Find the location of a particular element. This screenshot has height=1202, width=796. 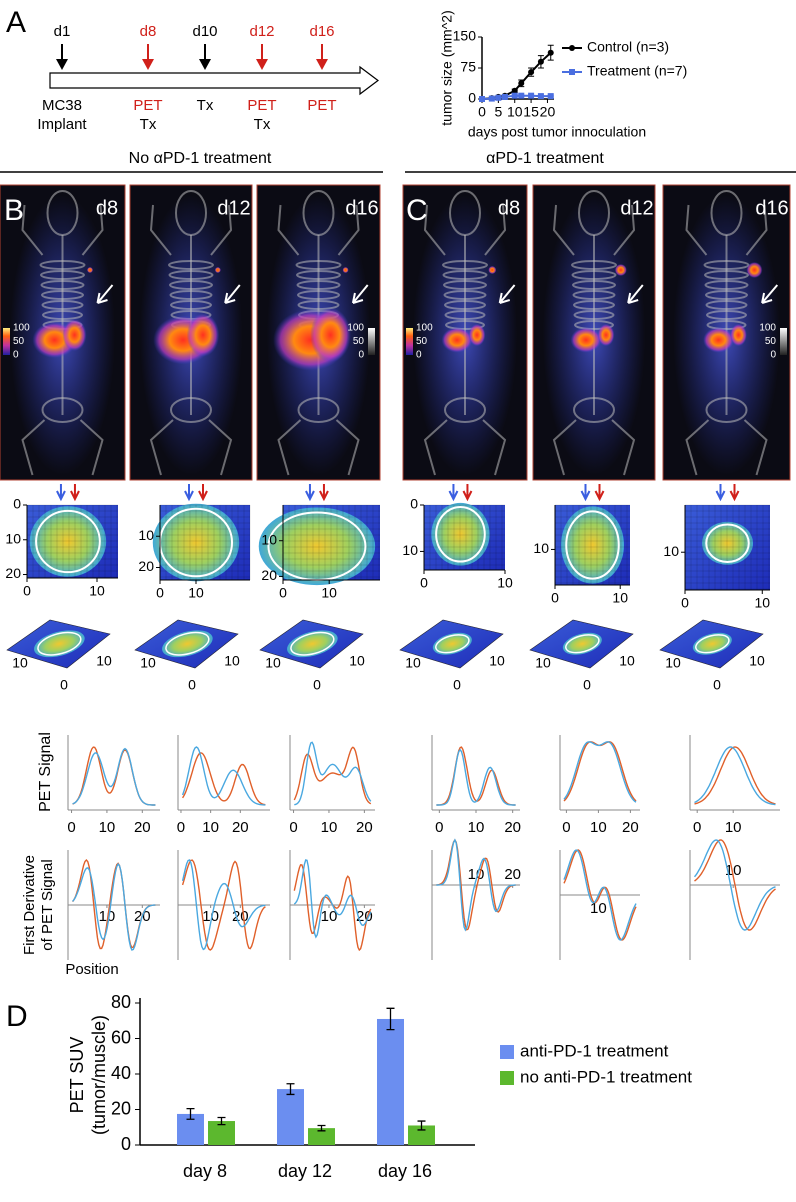

y-tick-label: 60 is located at coordinates (121, 1037).